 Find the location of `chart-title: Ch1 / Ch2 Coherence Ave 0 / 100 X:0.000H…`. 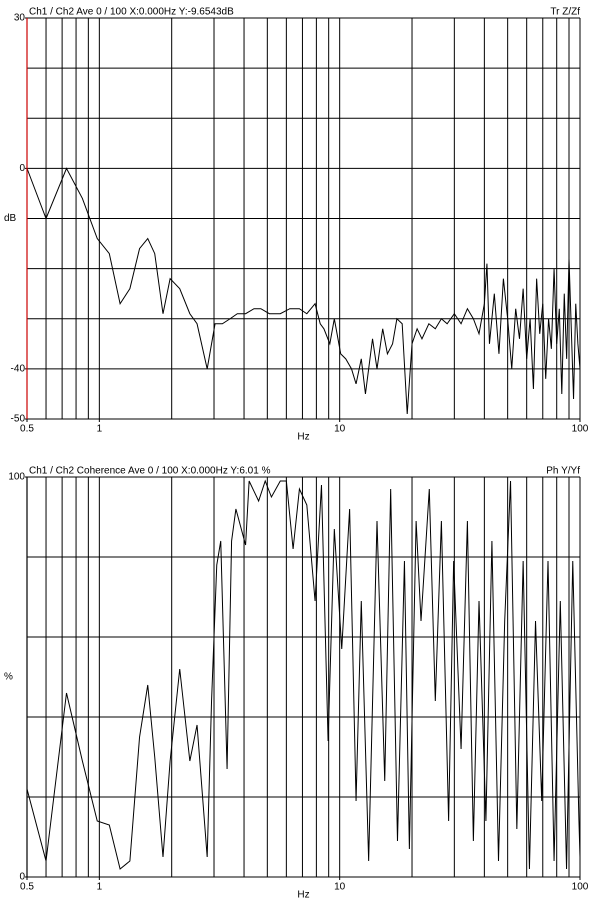

chart-title: Ch1 / Ch2 Coherence Ave 0 / 100 X:0.000H… is located at coordinates (150, 471).